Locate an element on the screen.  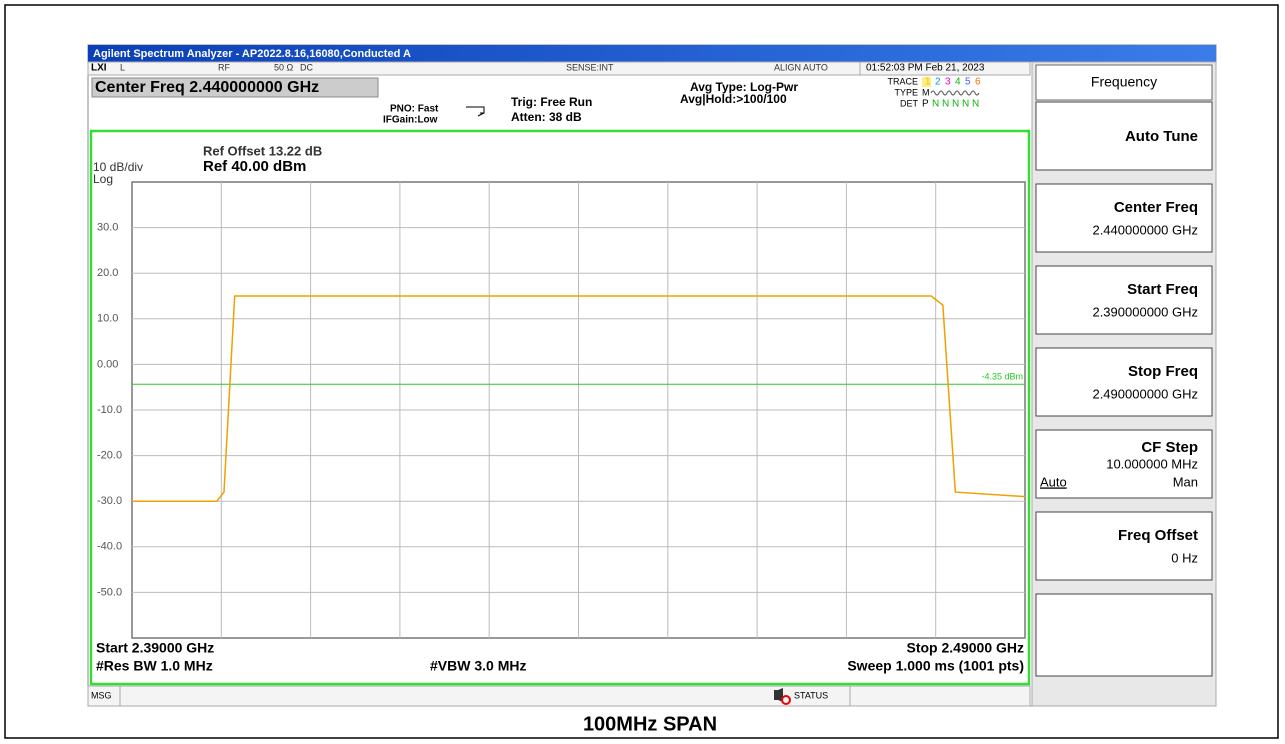
status: STATUS is located at coordinates (811, 695).